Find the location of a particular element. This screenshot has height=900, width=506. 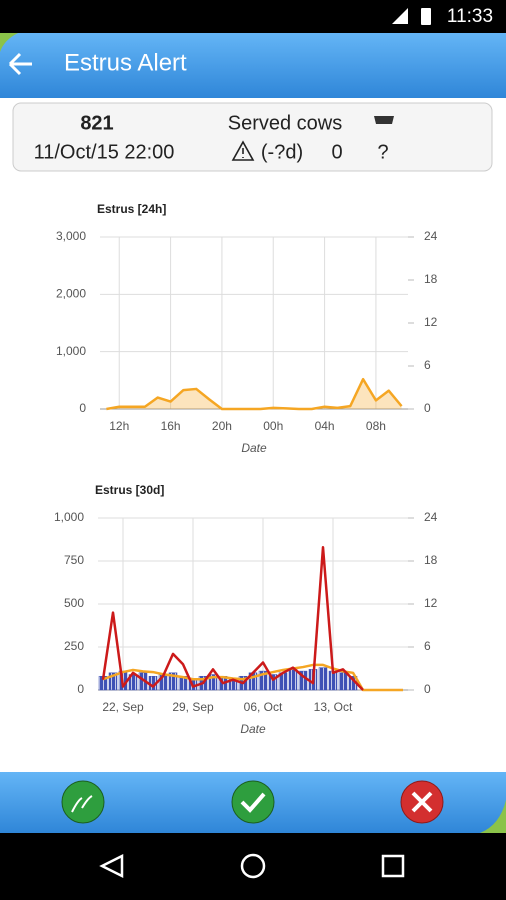

y-tick-label: 3,000 is located at coordinates (71, 236).